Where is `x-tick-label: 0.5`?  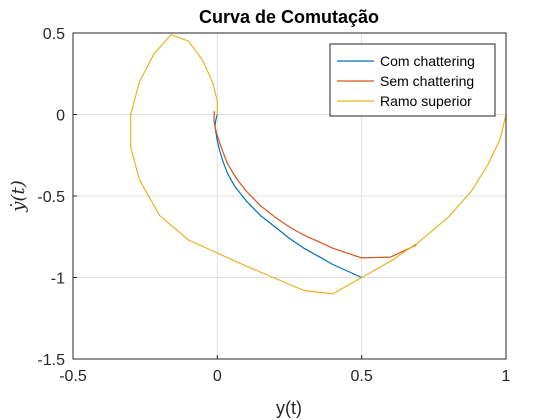 x-tick-label: 0.5 is located at coordinates (362, 376).